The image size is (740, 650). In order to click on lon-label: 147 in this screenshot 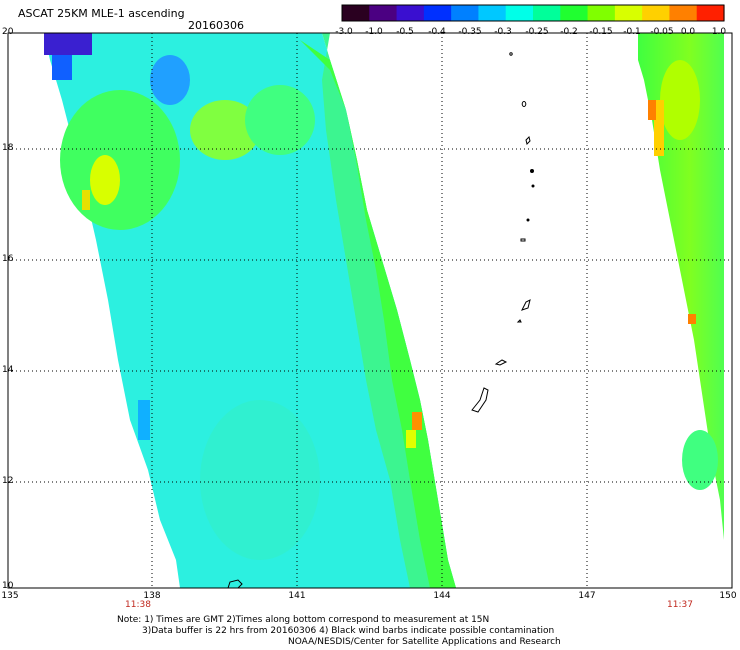, I will do `click(587, 596)`.